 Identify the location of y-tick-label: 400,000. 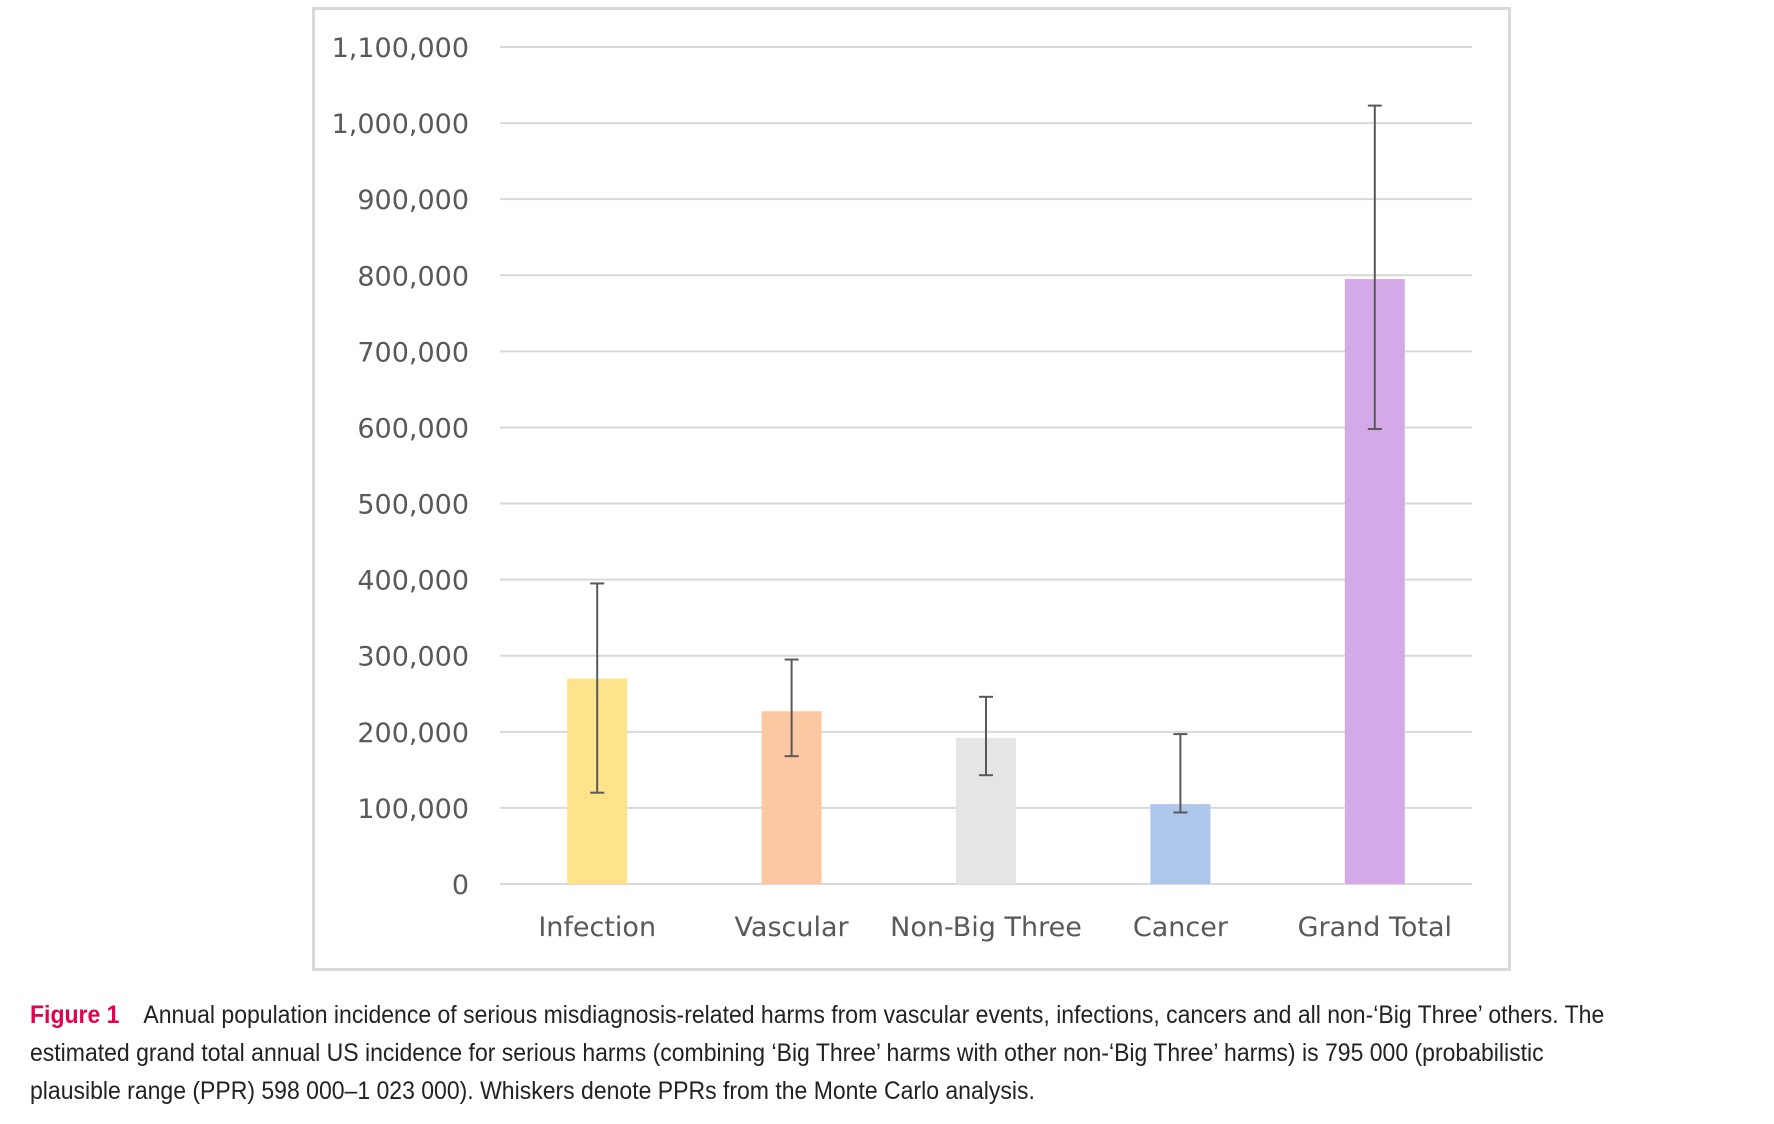
(413, 581).